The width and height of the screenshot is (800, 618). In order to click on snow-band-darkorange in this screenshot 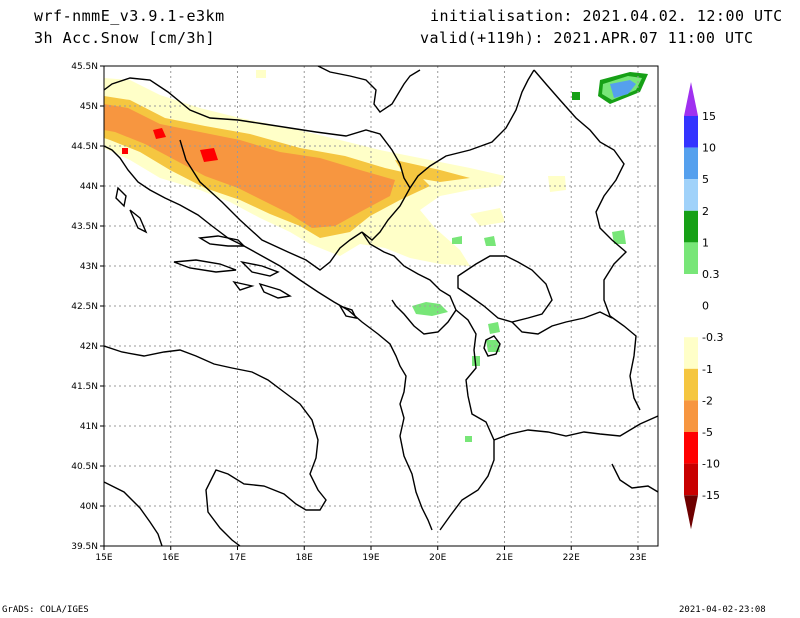, I will do `click(249, 166)`.